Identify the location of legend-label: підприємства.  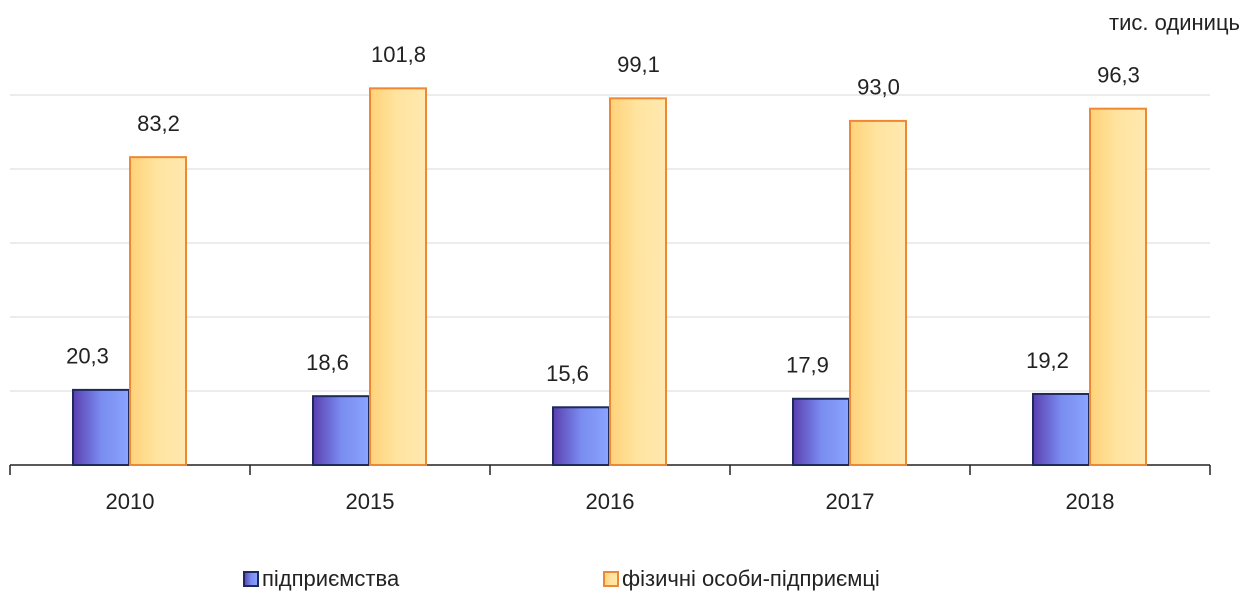
(331, 578).